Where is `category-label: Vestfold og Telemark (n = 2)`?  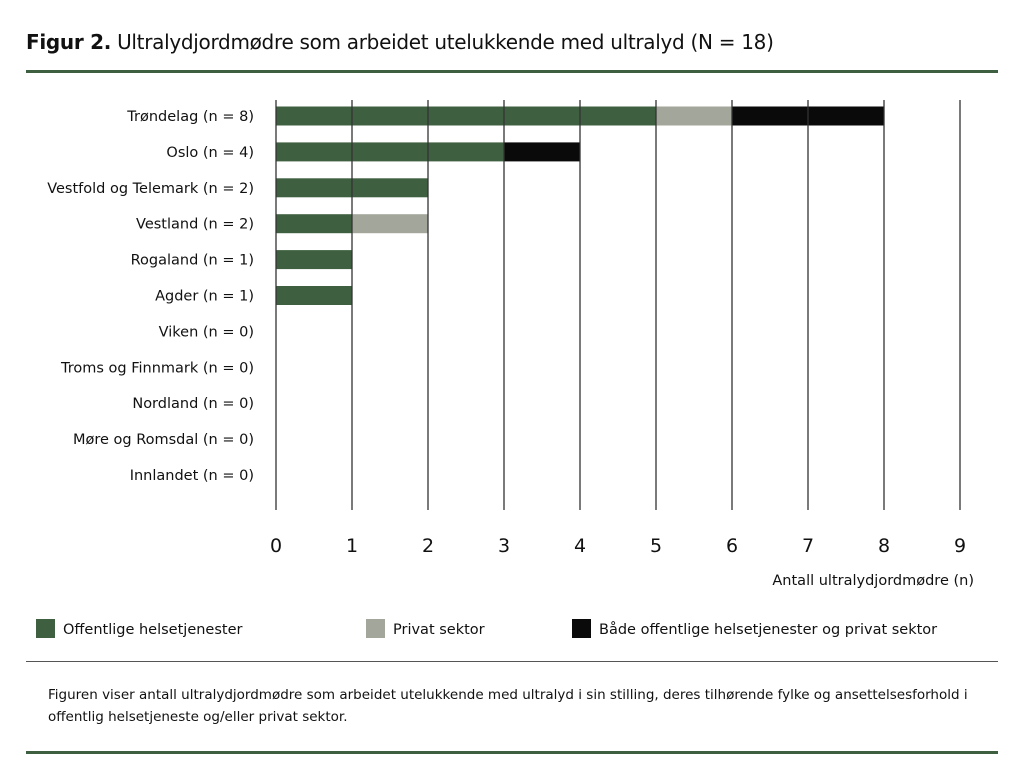
category-label: Vestfold og Telemark (n = 2) is located at coordinates (150, 189).